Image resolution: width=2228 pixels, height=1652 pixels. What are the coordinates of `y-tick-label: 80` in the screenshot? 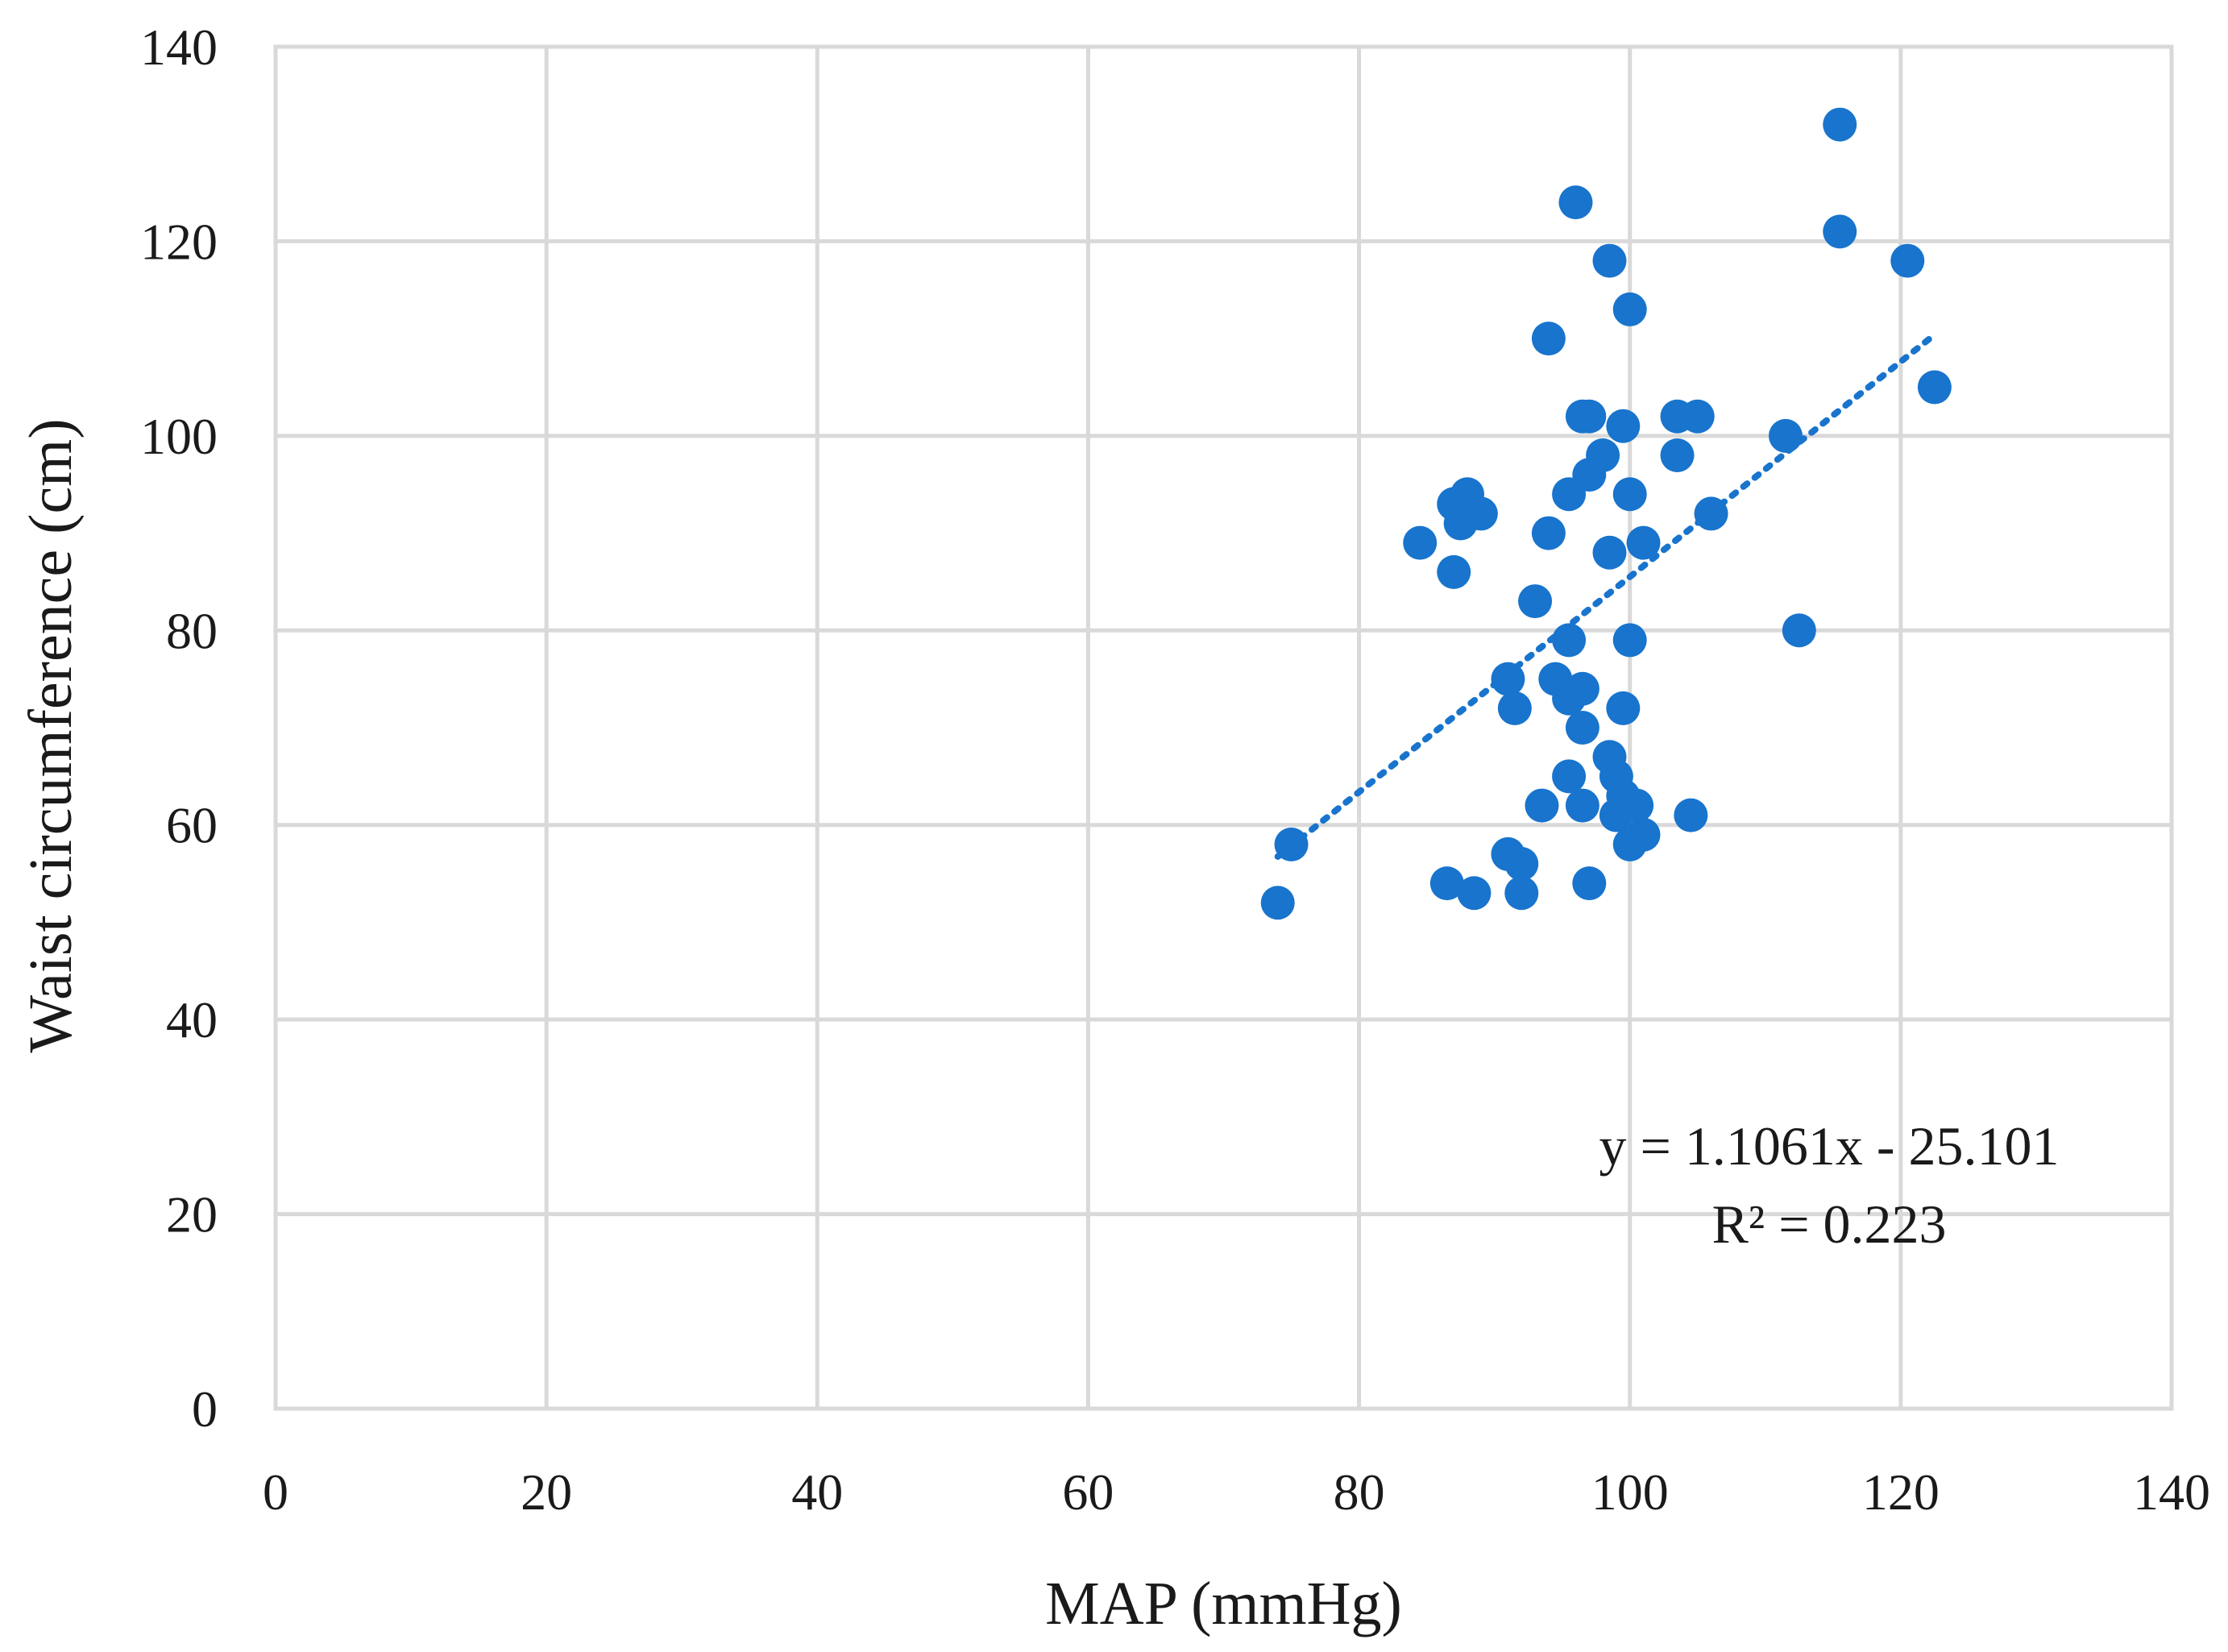 It's located at (192, 630).